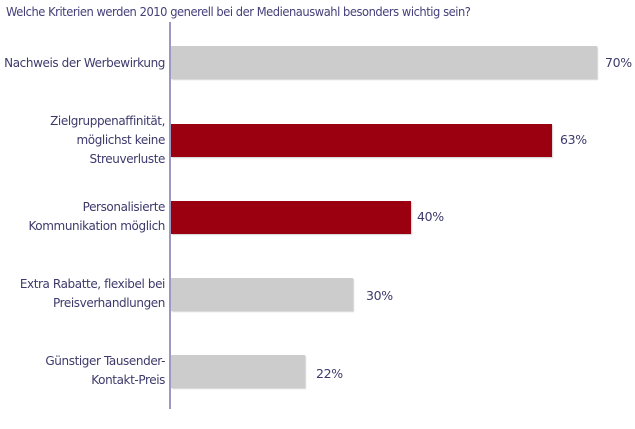  What do you see at coordinates (96, 216) in the screenshot?
I see `category-label-personalisierte-kommunikation: Personalisierte Kommunikation möglich` at bounding box center [96, 216].